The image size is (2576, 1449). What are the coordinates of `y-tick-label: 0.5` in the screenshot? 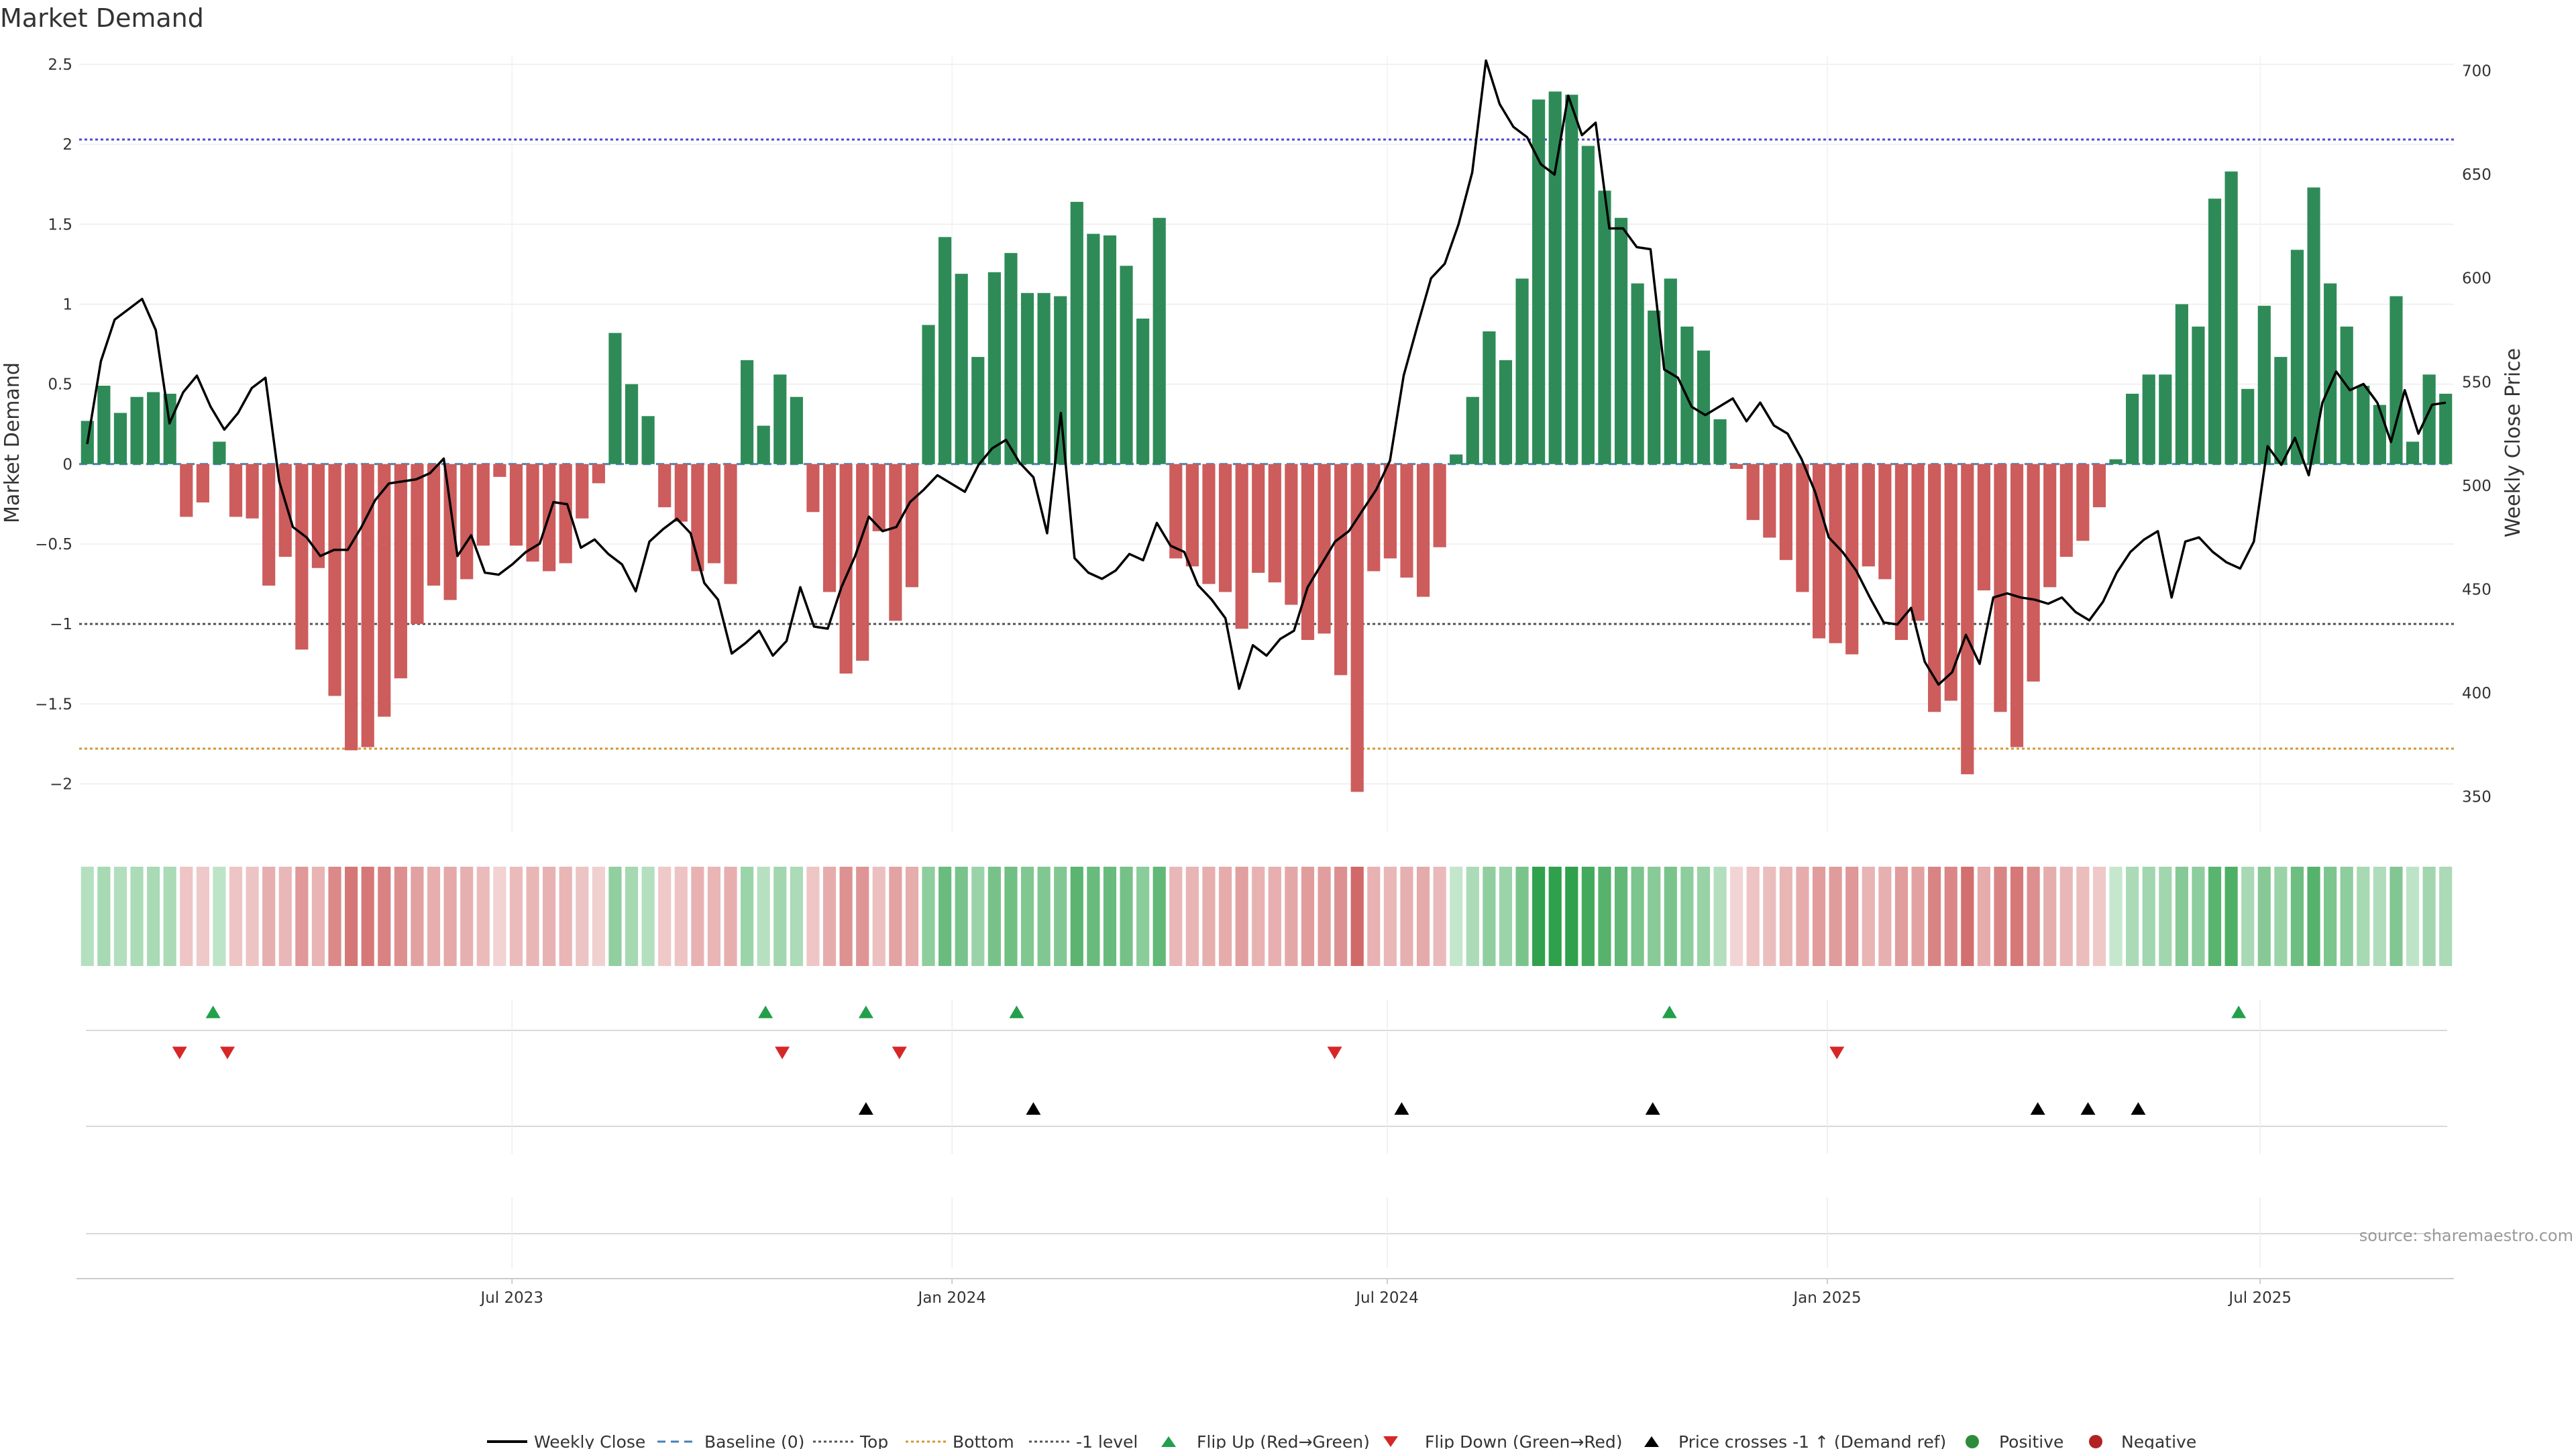 It's located at (60, 385).